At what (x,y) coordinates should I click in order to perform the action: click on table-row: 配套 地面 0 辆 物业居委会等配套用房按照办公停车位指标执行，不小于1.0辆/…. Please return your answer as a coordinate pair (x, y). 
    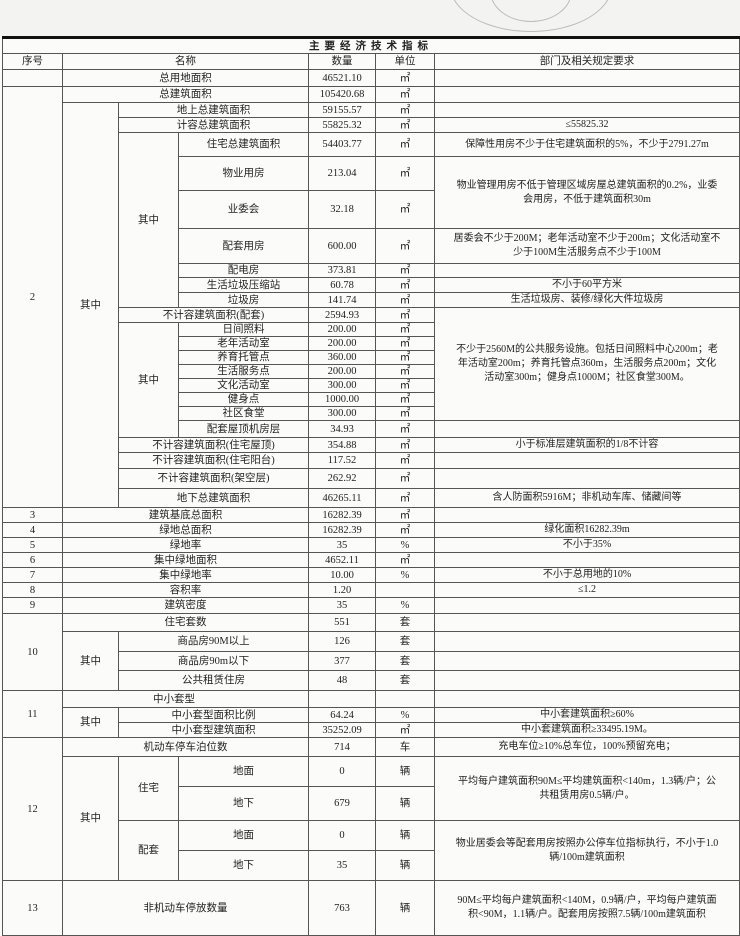
    Looking at the image, I should click on (371, 850).